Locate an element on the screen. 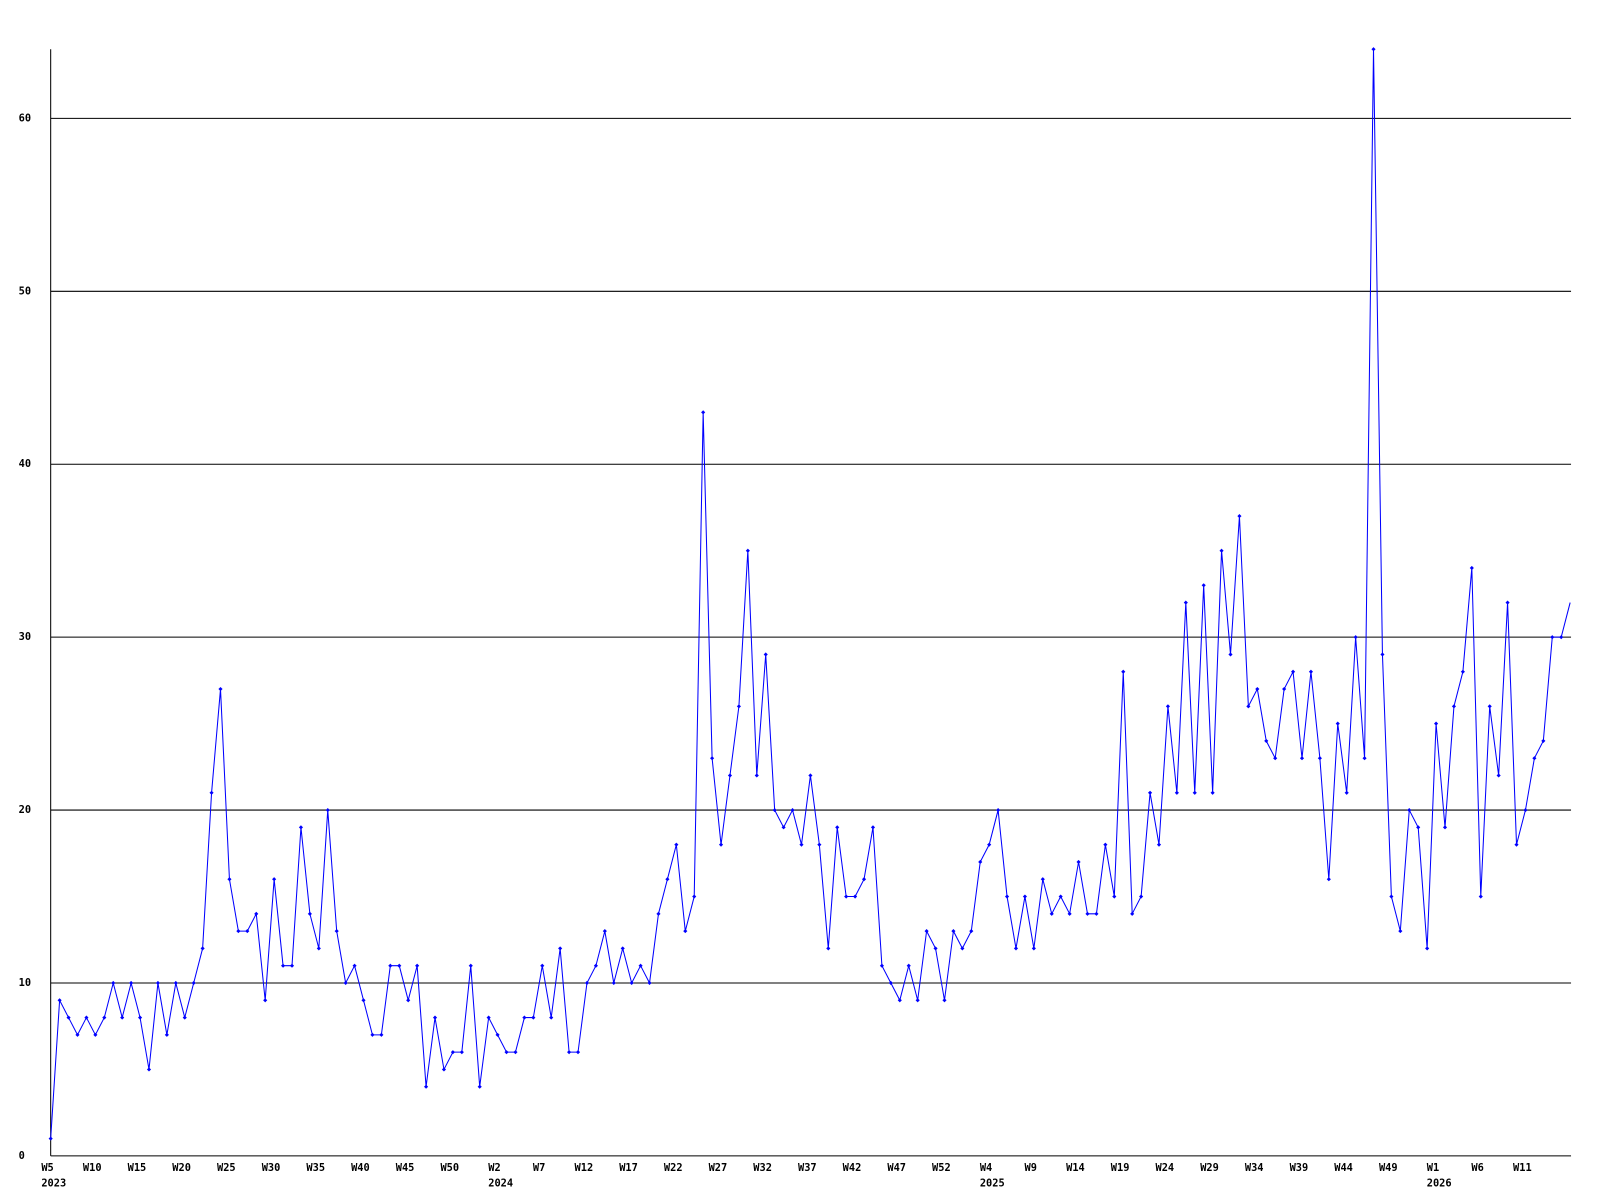 Image resolution: width=1600 pixels, height=1200 pixels. x-tick-label: W10 is located at coordinates (92, 1168).